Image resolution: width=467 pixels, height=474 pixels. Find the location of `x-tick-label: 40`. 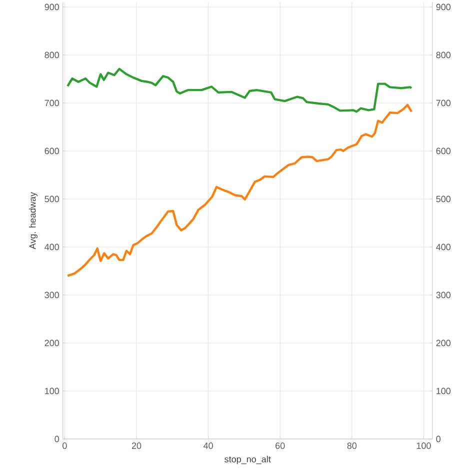

x-tick-label: 40 is located at coordinates (208, 445).